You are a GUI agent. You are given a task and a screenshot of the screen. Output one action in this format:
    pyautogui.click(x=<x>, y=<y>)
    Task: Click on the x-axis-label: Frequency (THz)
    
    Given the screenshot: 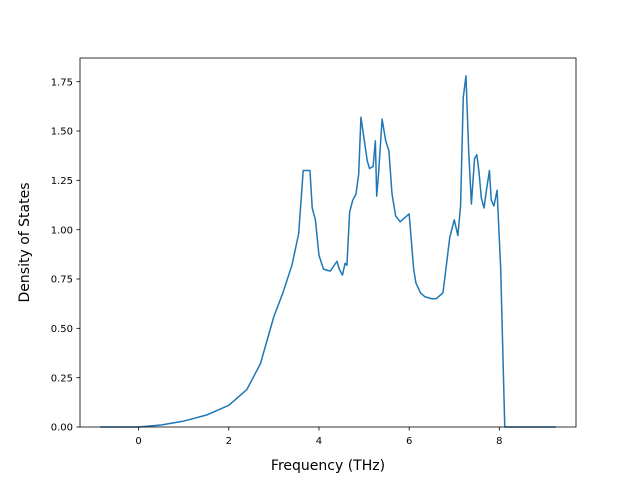 What is the action you would take?
    pyautogui.click(x=328, y=466)
    